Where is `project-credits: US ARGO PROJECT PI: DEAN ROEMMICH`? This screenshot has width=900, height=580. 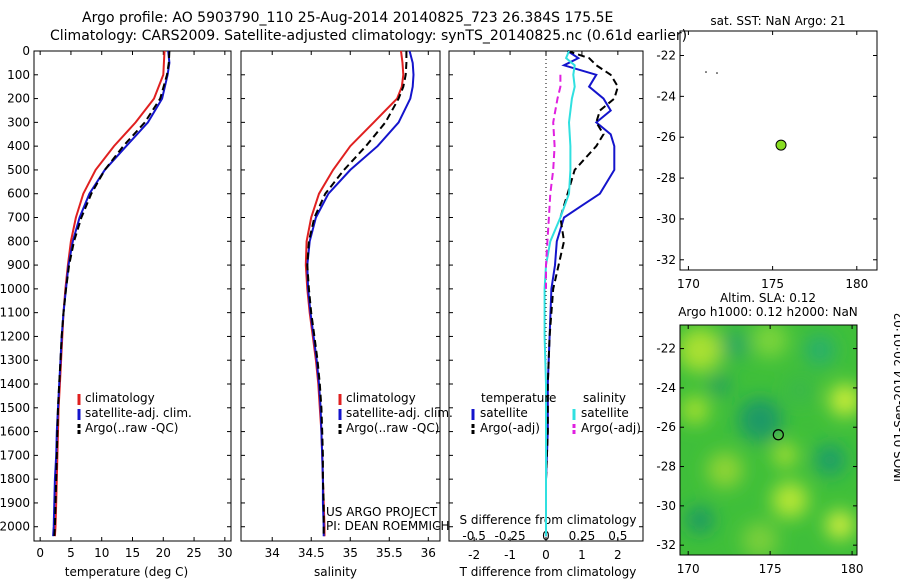 project-credits: US ARGO PROJECT PI: DEAN ROEMMICH is located at coordinates (387, 519).